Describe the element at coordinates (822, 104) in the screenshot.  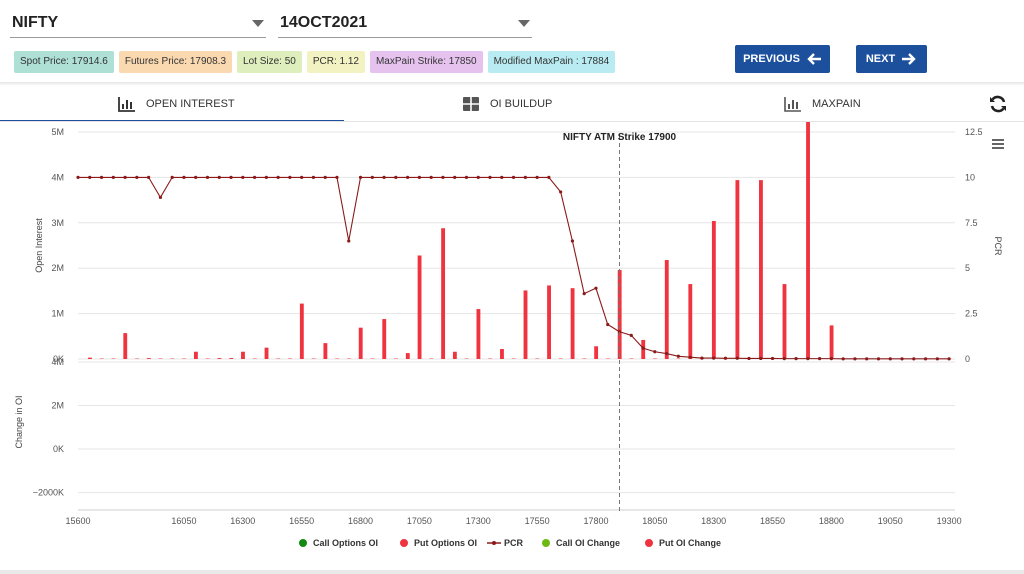
I see `tab-maxpain: MAXPAIN` at that location.